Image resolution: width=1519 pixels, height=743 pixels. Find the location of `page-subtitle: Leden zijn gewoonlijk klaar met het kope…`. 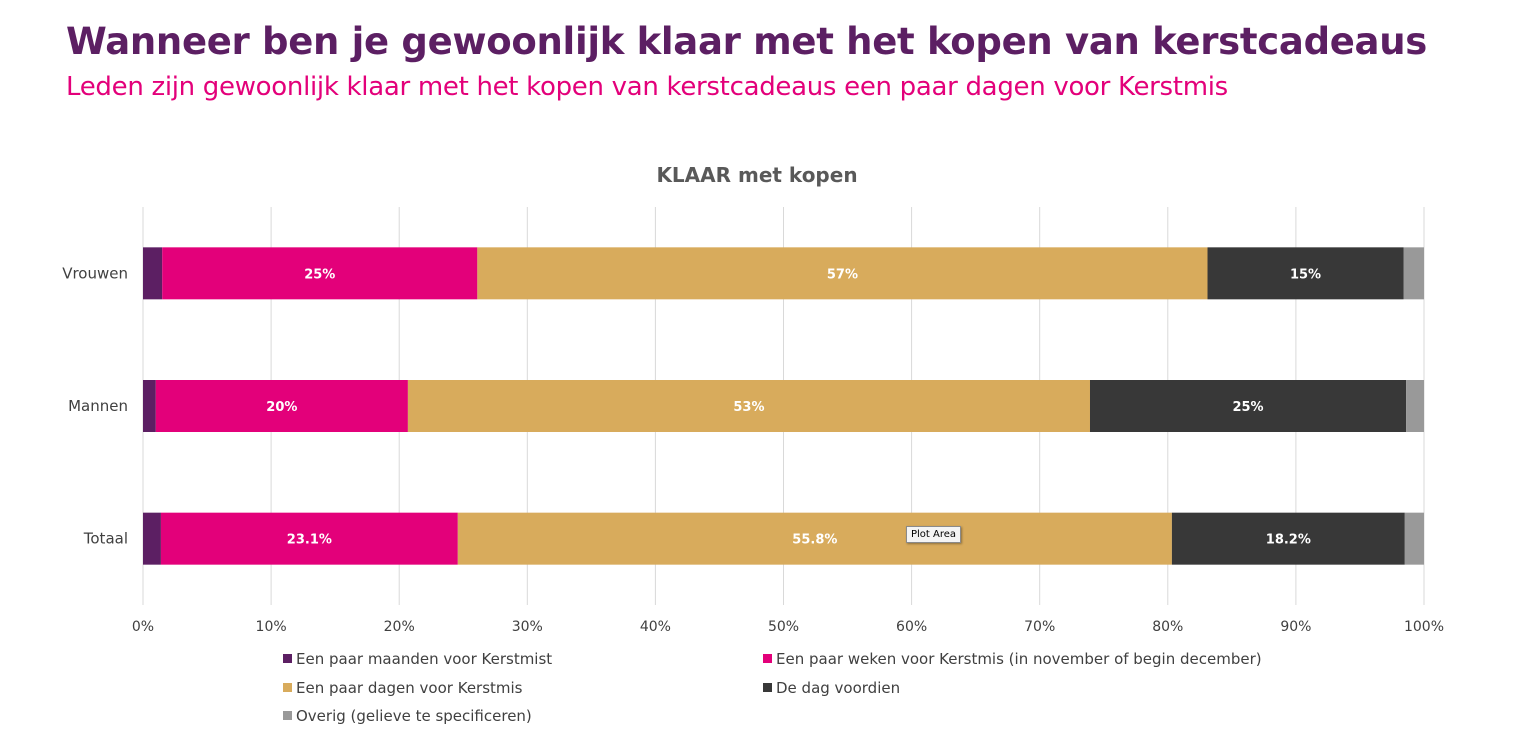

page-subtitle: Leden zijn gewoonlijk klaar met het kope… is located at coordinates (647, 87).